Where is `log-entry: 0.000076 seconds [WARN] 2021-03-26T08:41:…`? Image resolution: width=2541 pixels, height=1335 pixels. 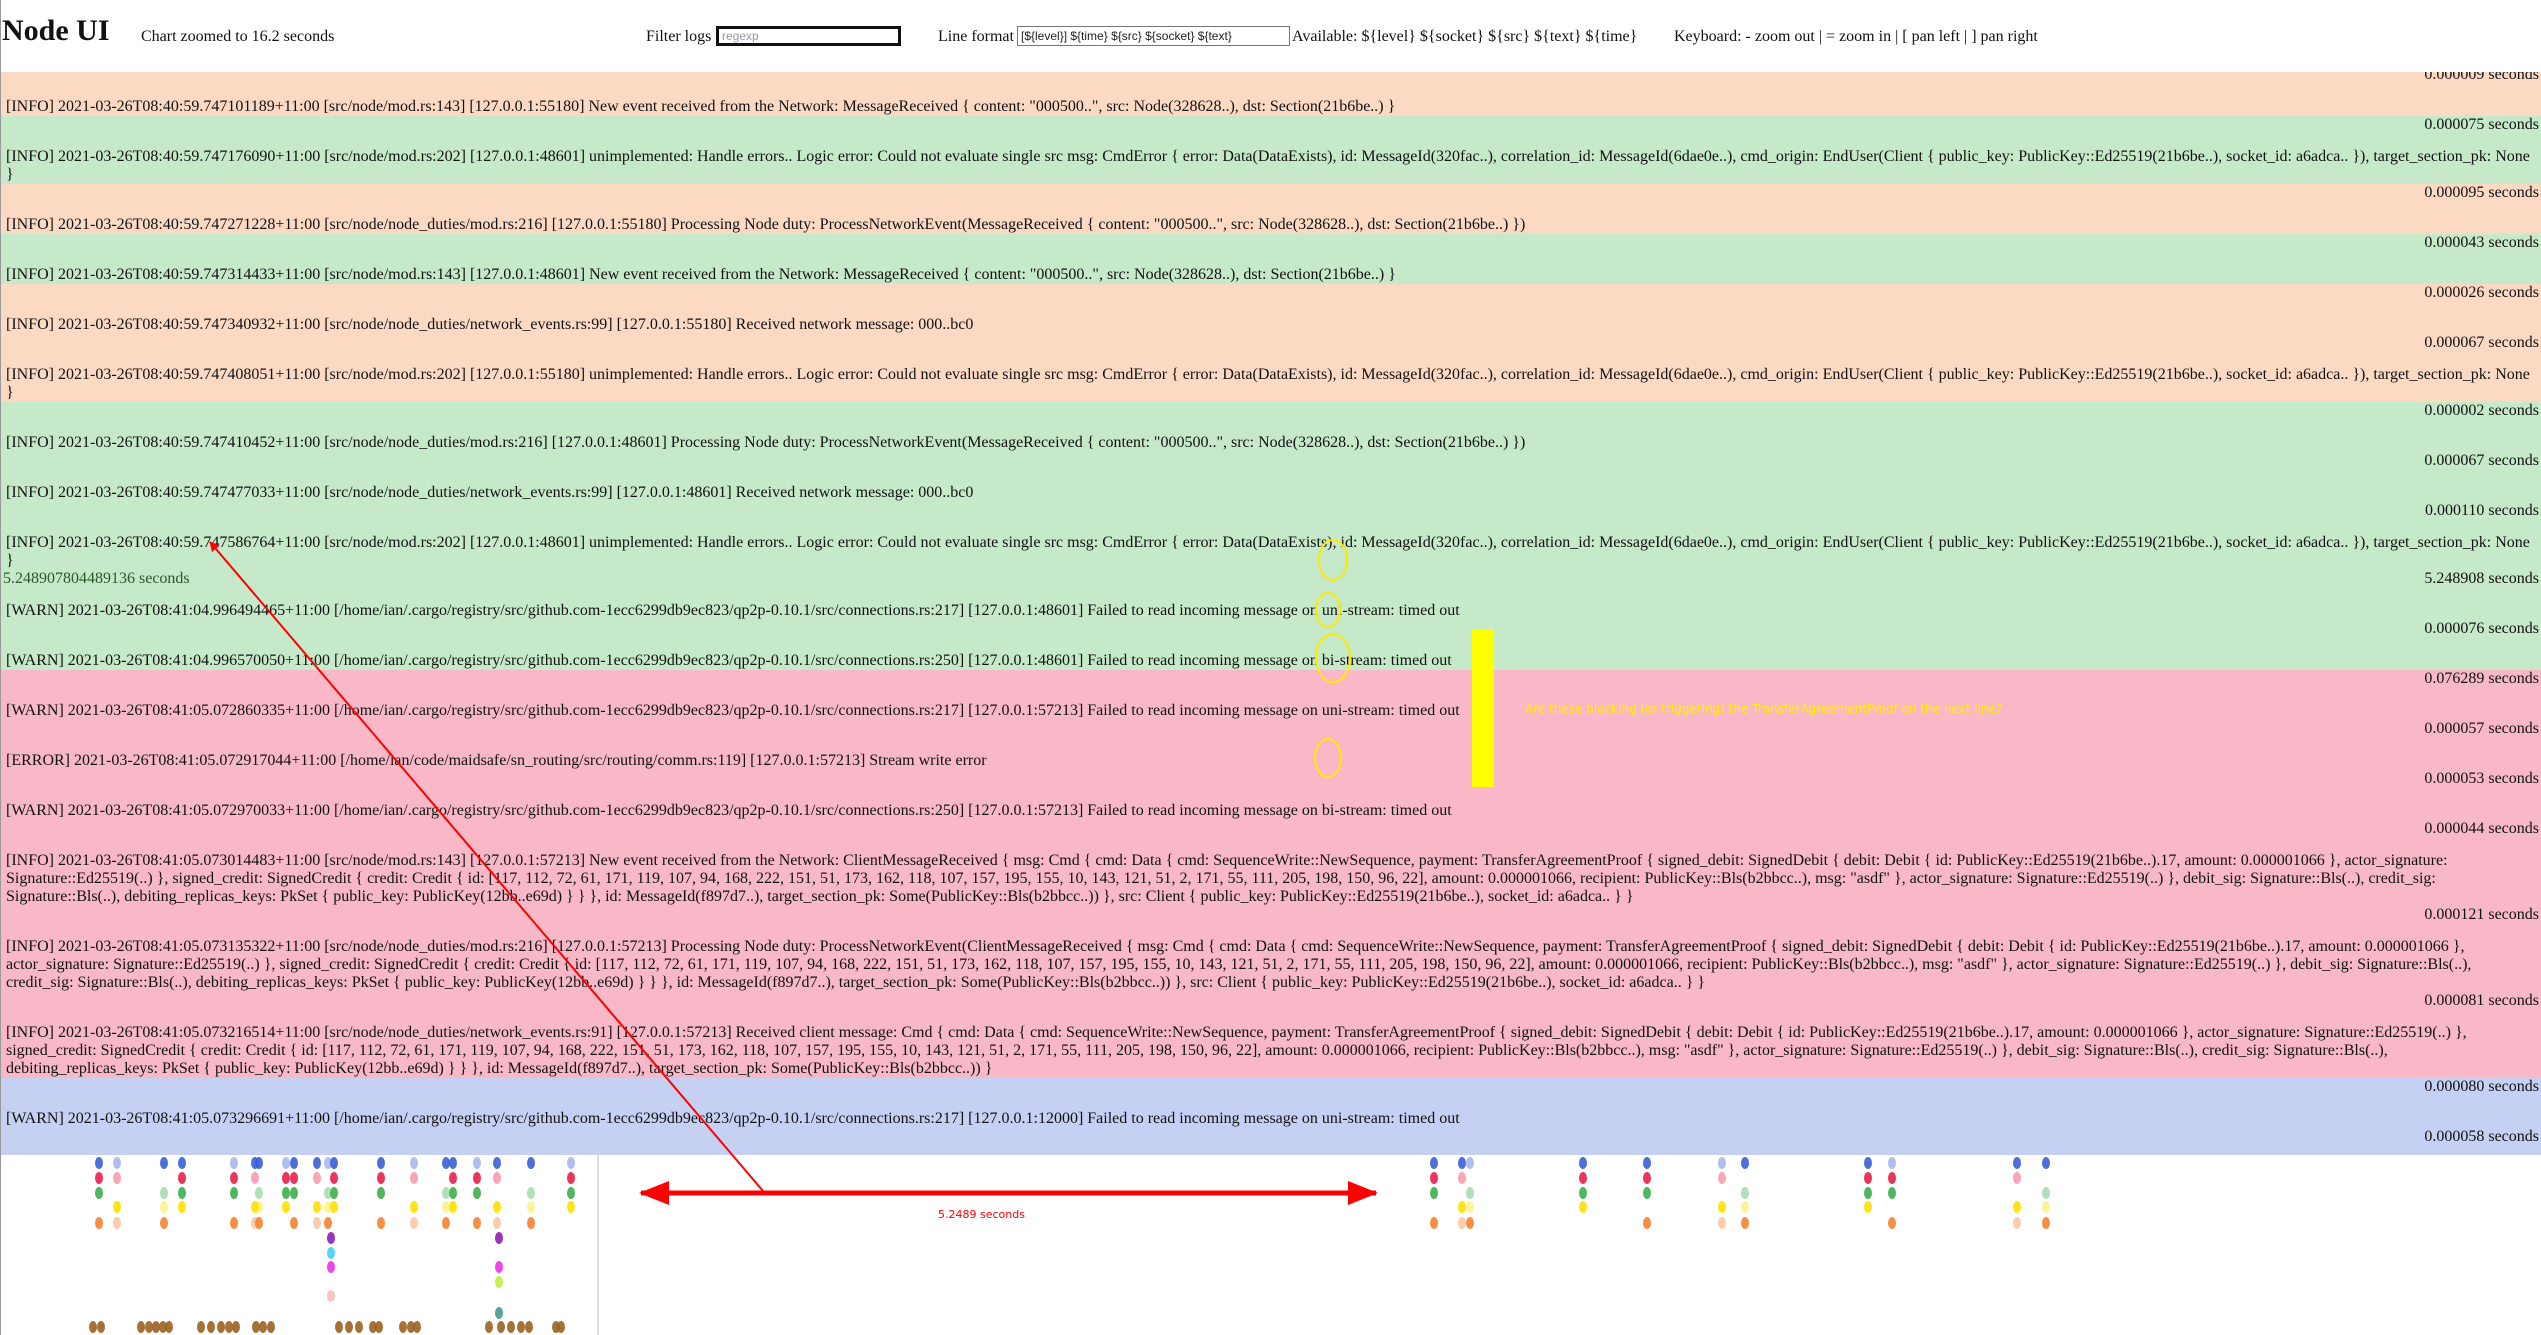
log-entry: 0.000076 seconds [WARN] 2021-03-26T08:41:… is located at coordinates (1271, 645).